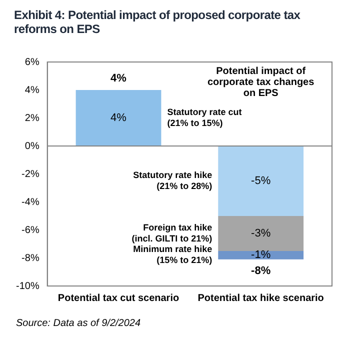 This screenshot has width=348, height=338. Describe the element at coordinates (31, 258) in the screenshot. I see `y-tick-label: -8%` at that location.